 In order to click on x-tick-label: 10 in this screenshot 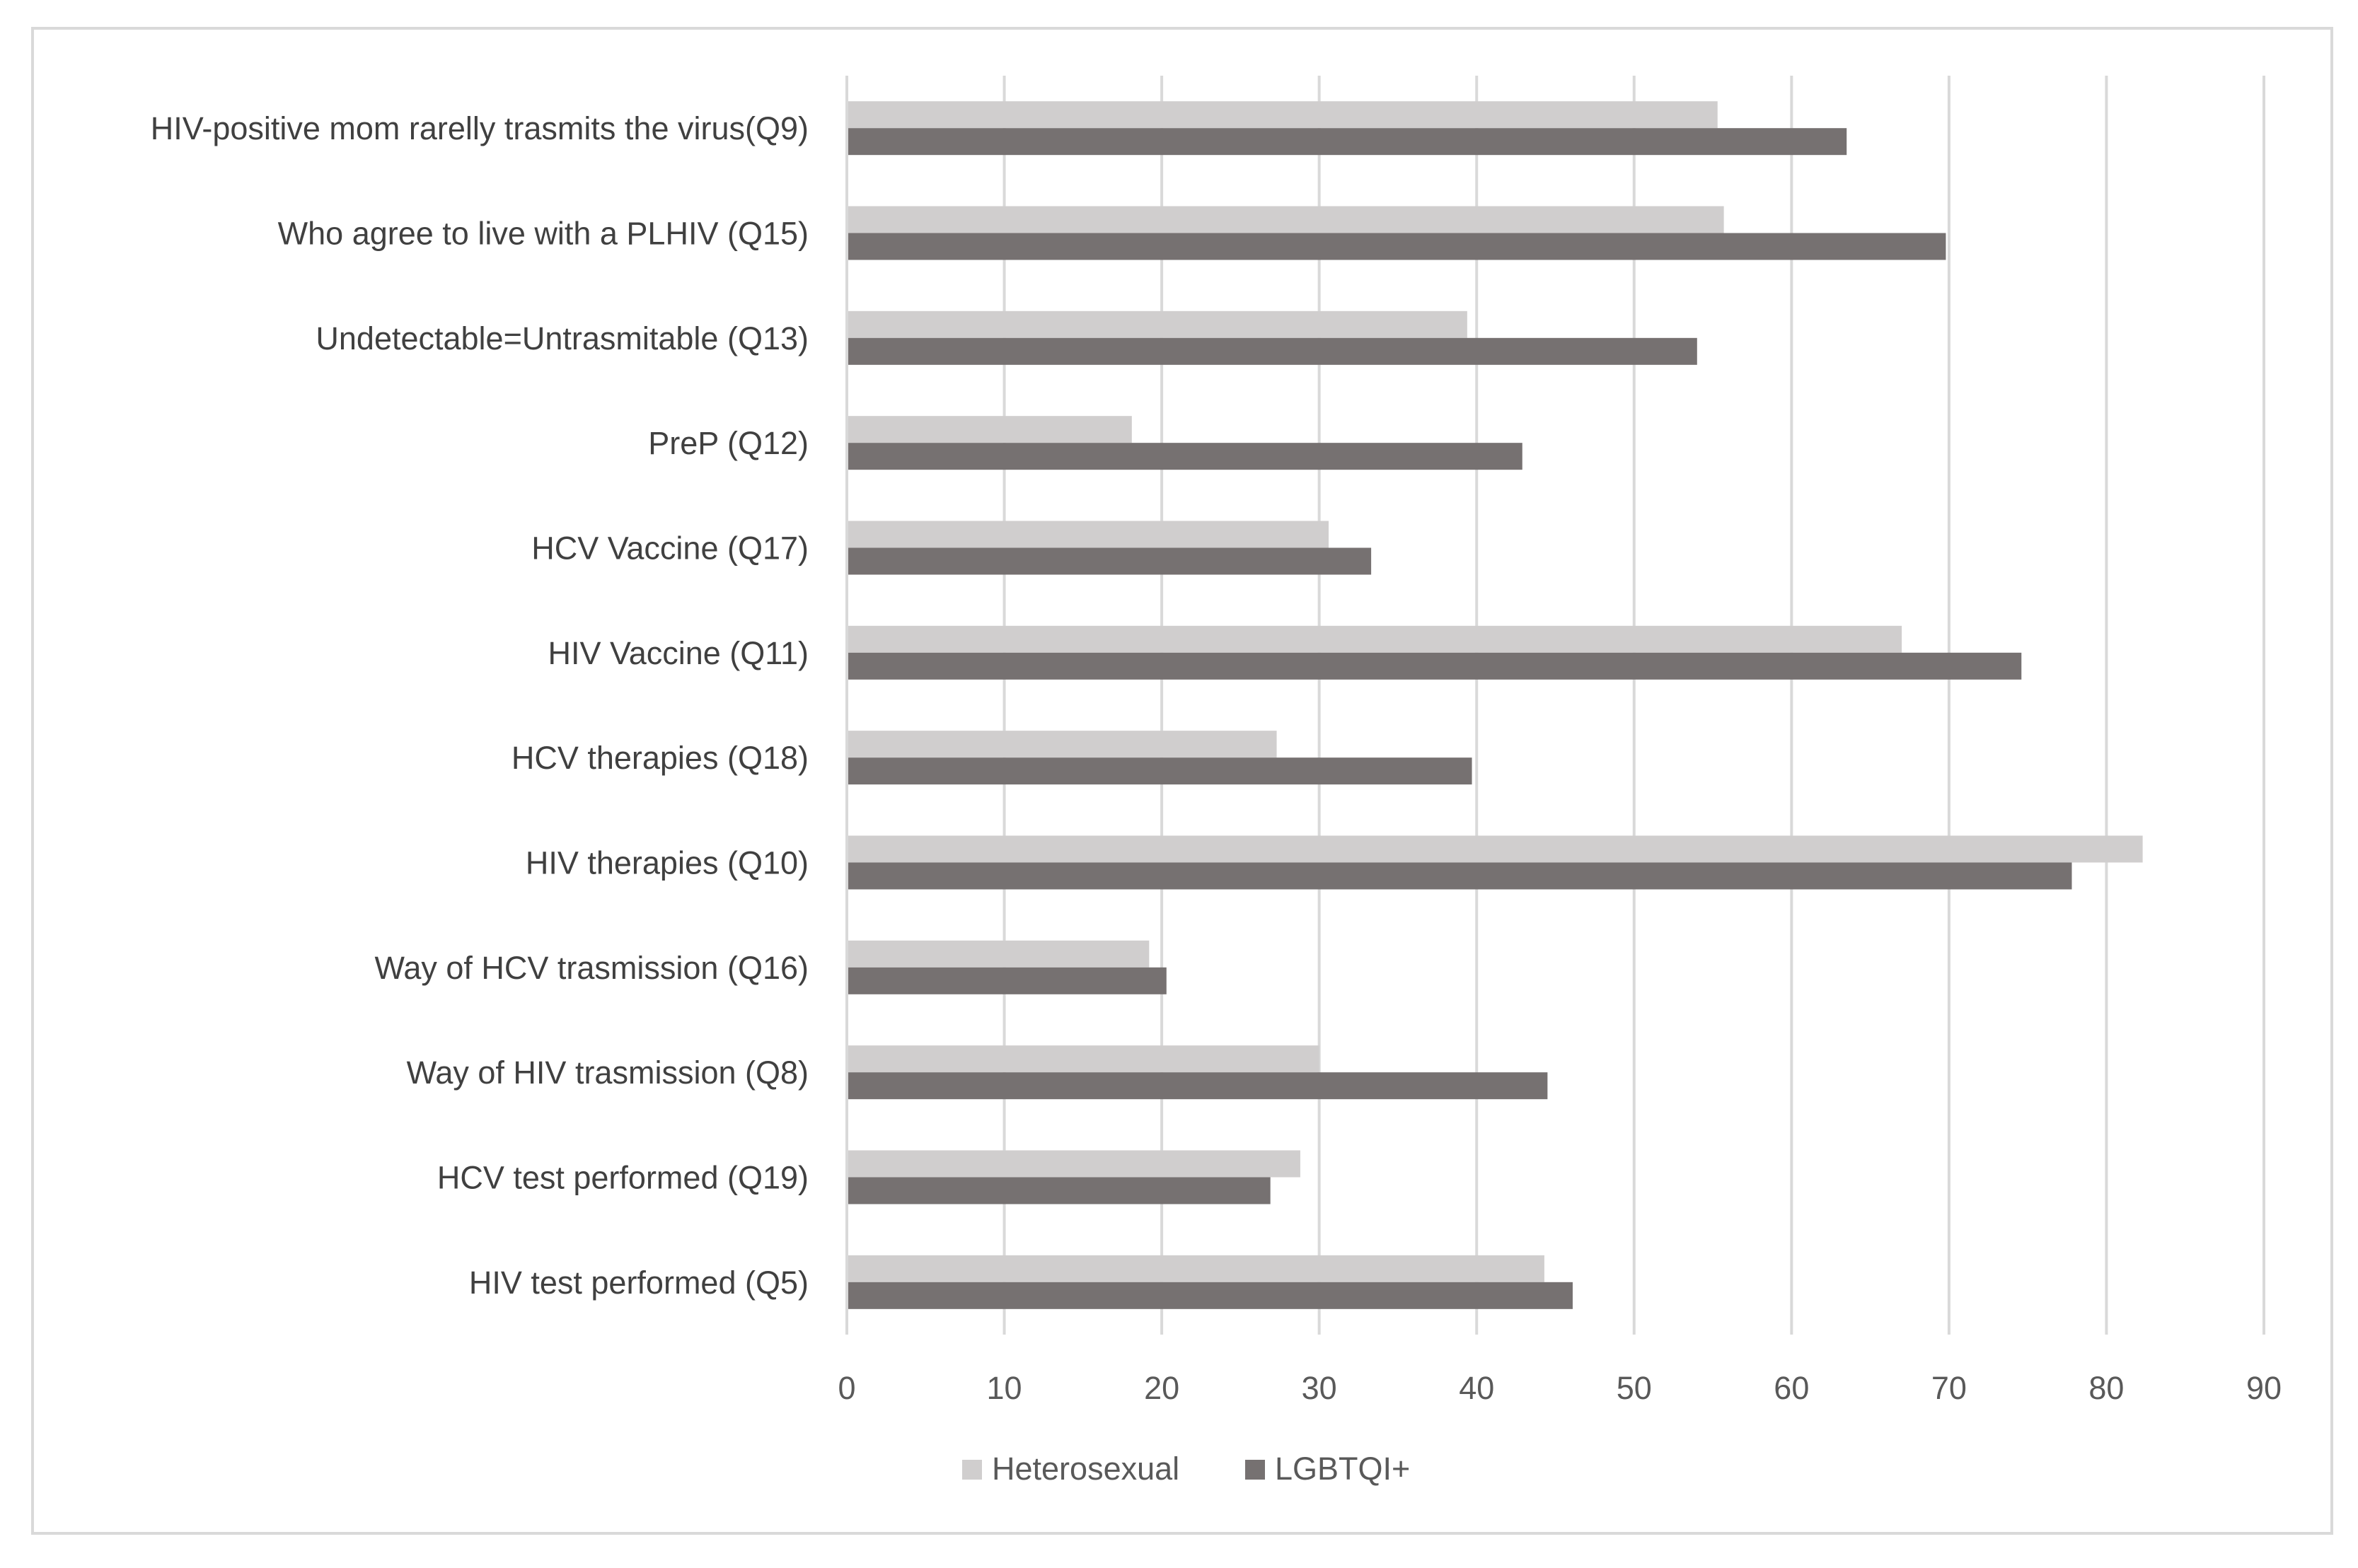, I will do `click(1004, 1388)`.